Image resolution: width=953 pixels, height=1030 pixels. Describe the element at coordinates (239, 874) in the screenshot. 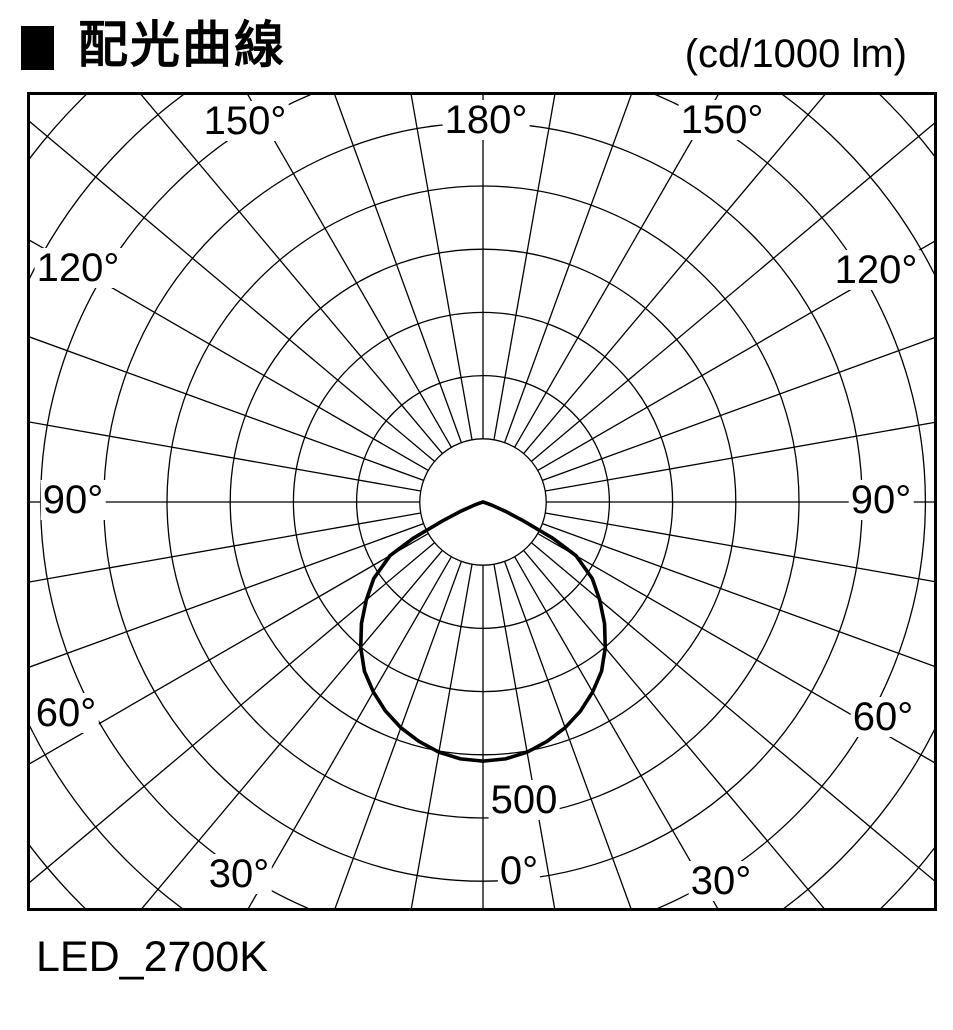

I see `angle-label-30-left: 30°` at that location.